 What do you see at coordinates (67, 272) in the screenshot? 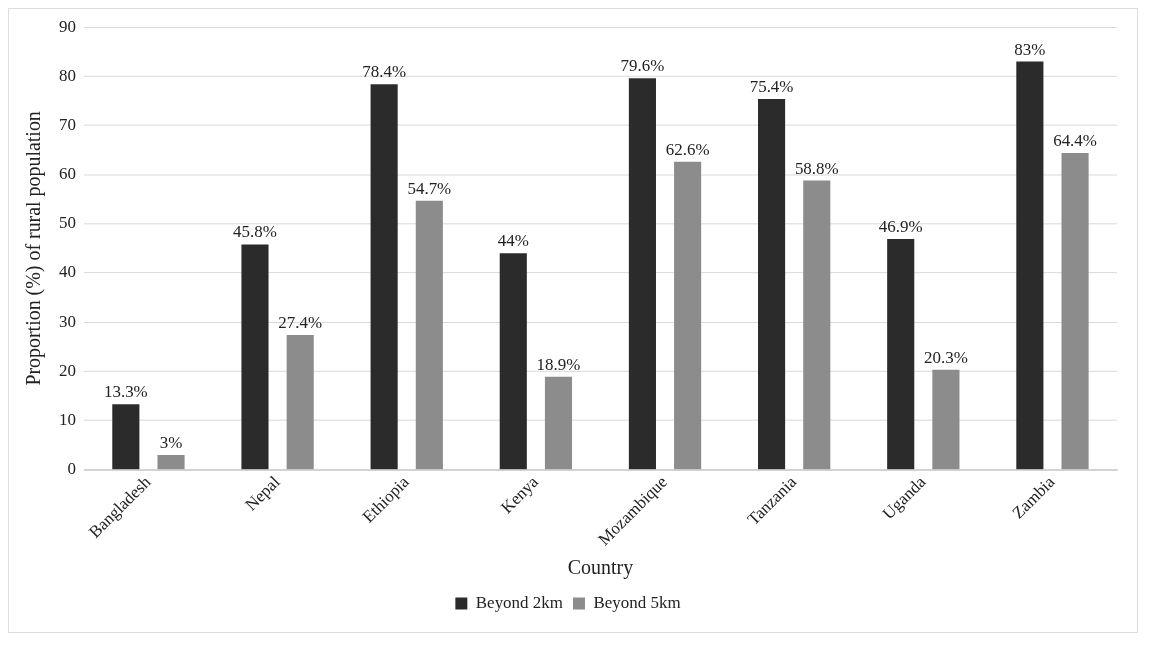
I see `y-tick-label: 40` at bounding box center [67, 272].